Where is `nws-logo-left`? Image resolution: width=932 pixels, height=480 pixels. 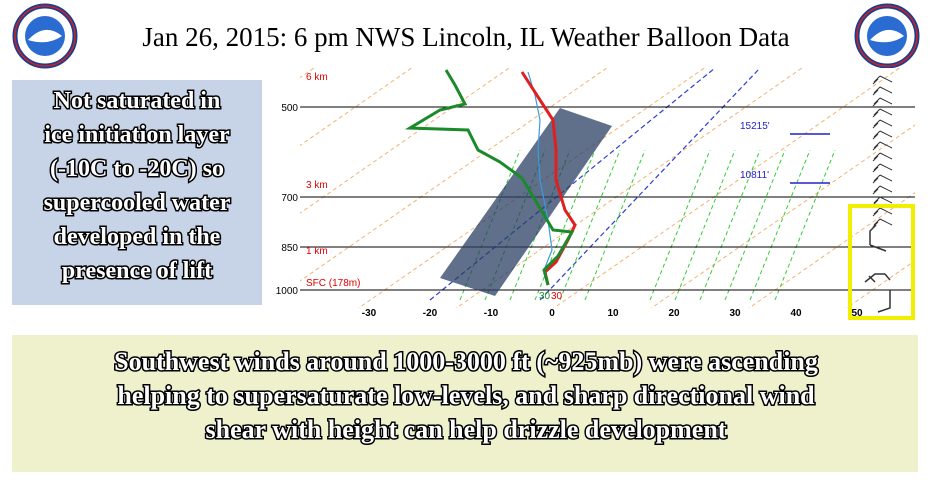
nws-logo-left is located at coordinates (45, 36).